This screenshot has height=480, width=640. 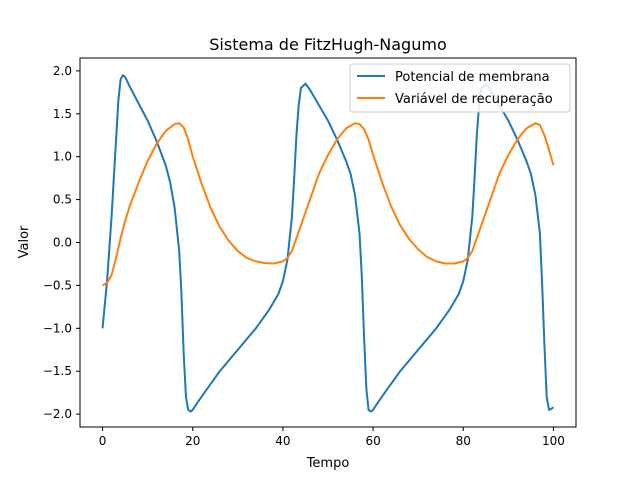 What do you see at coordinates (472, 77) in the screenshot?
I see `legend-label-membrana: Potencial de membrana` at bounding box center [472, 77].